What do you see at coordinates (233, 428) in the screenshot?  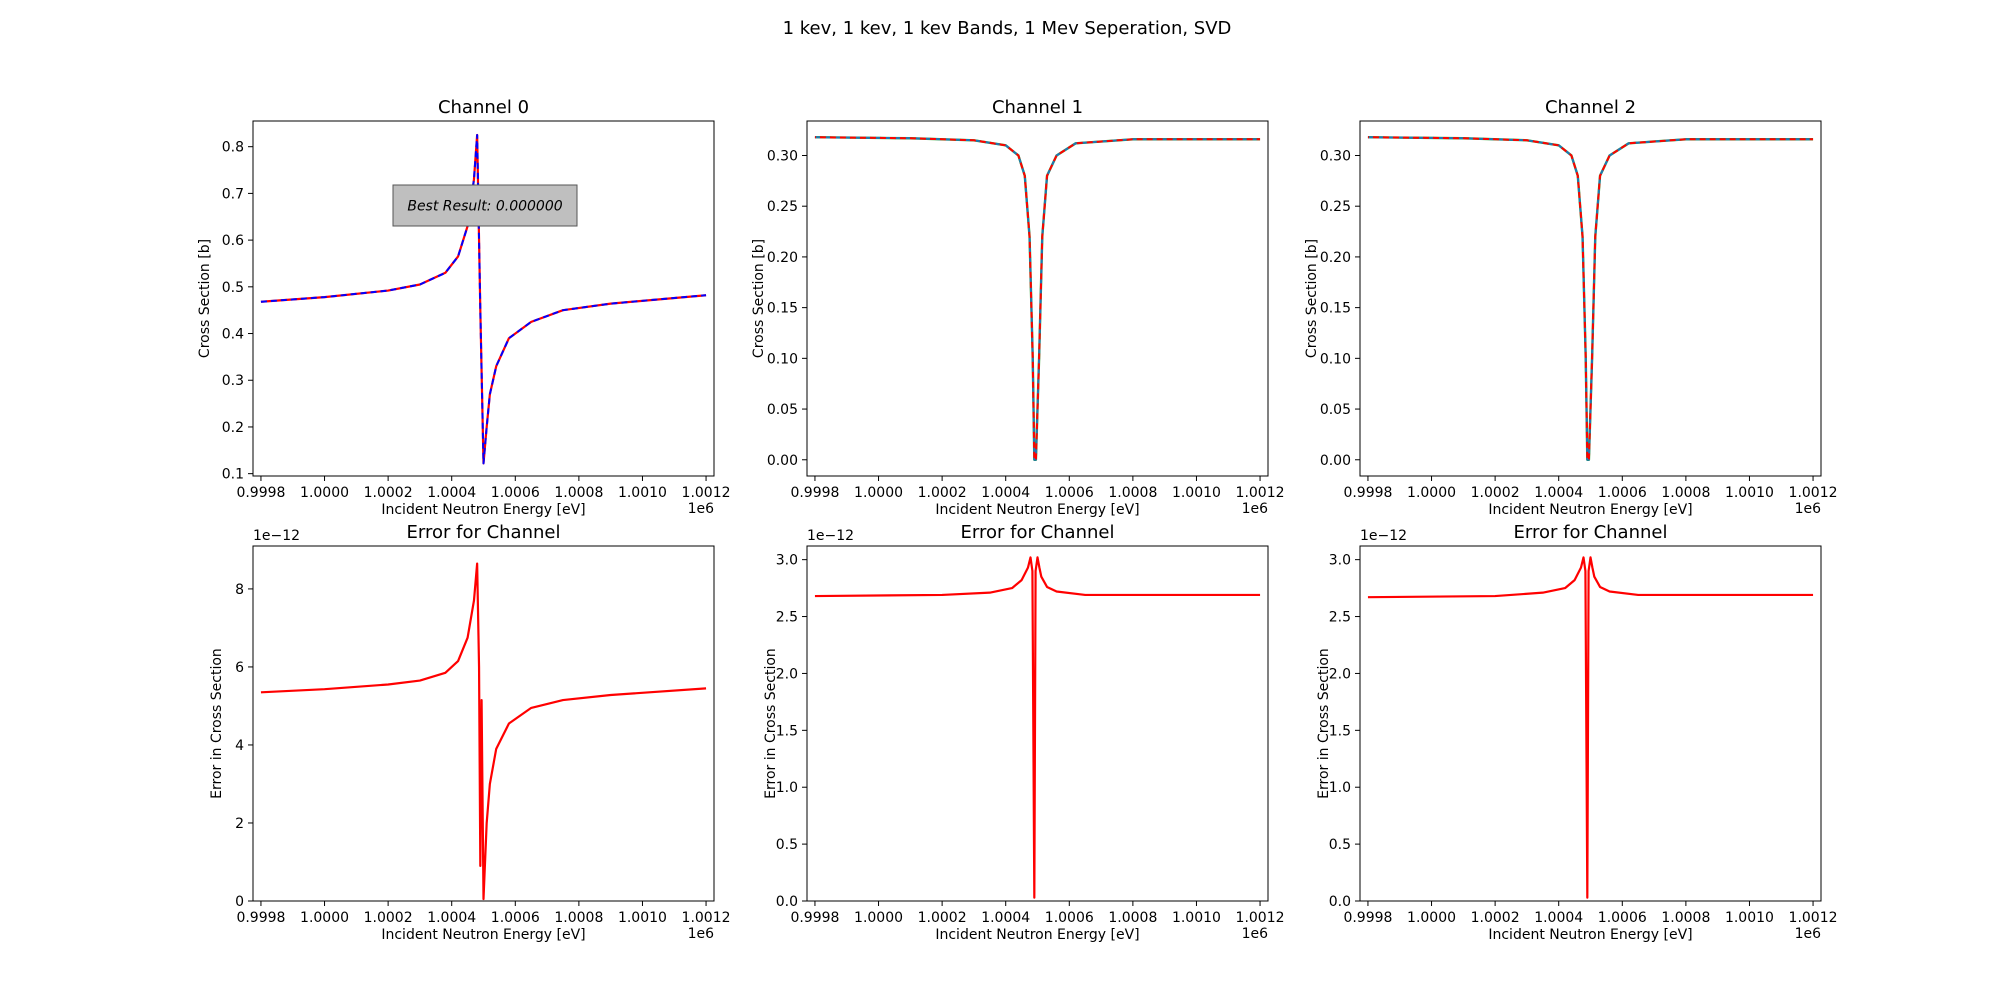 I see `y-tick-label: 0.2` at bounding box center [233, 428].